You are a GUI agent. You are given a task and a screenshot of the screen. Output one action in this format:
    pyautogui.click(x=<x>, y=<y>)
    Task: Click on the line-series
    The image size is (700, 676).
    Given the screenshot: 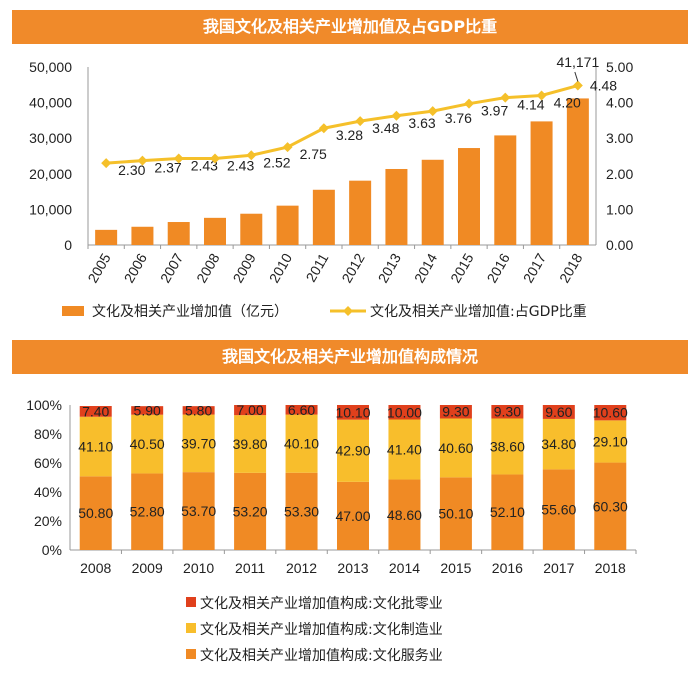 What is the action you would take?
    pyautogui.click(x=342, y=124)
    